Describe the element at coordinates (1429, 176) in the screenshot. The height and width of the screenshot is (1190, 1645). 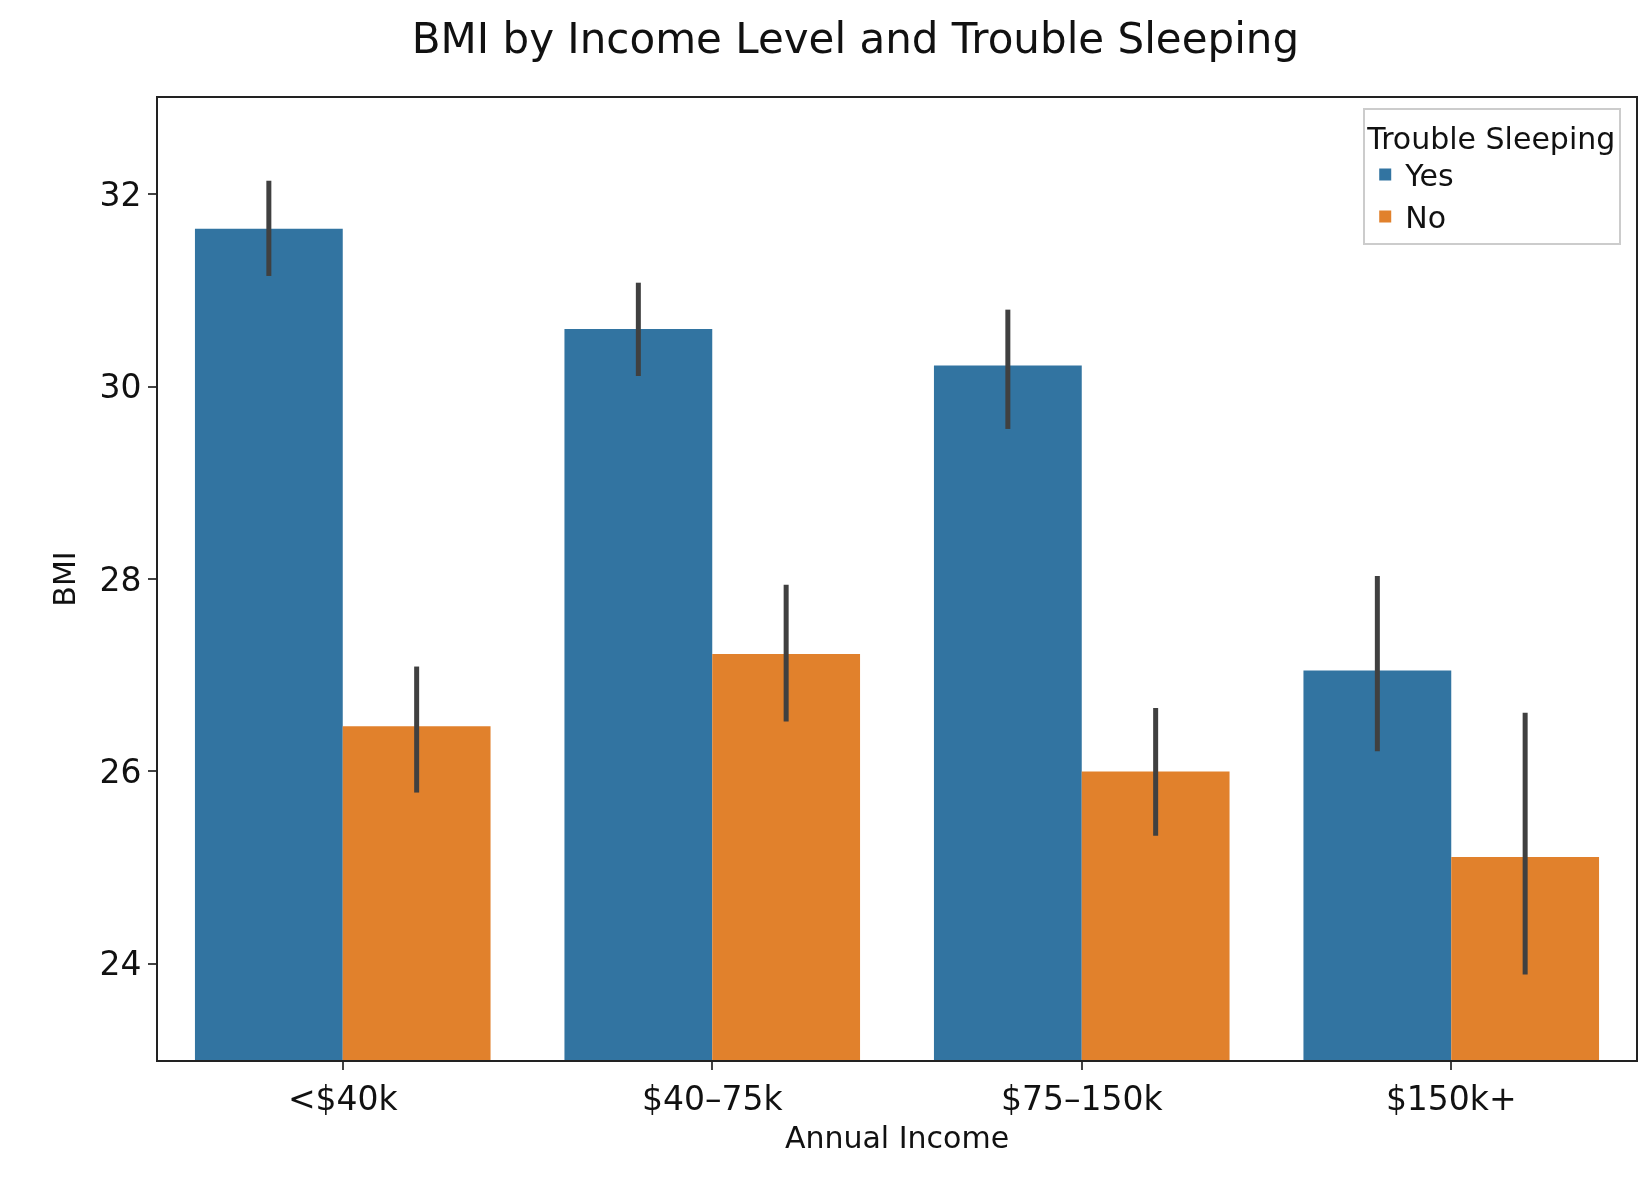
I see `legend-label: Yes` at that location.